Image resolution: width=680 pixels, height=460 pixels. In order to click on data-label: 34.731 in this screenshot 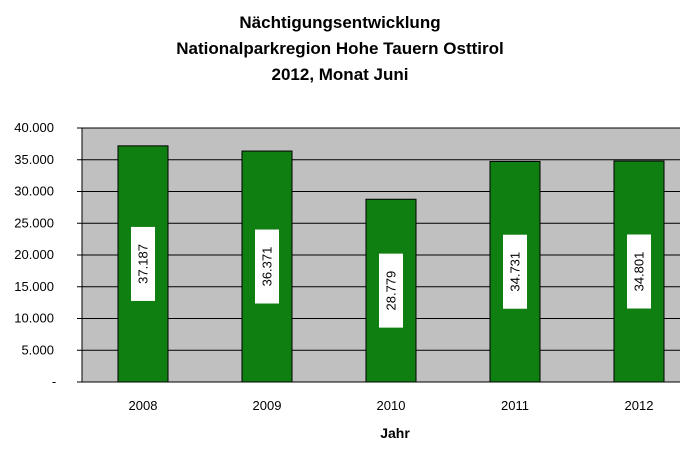, I will do `click(515, 272)`.